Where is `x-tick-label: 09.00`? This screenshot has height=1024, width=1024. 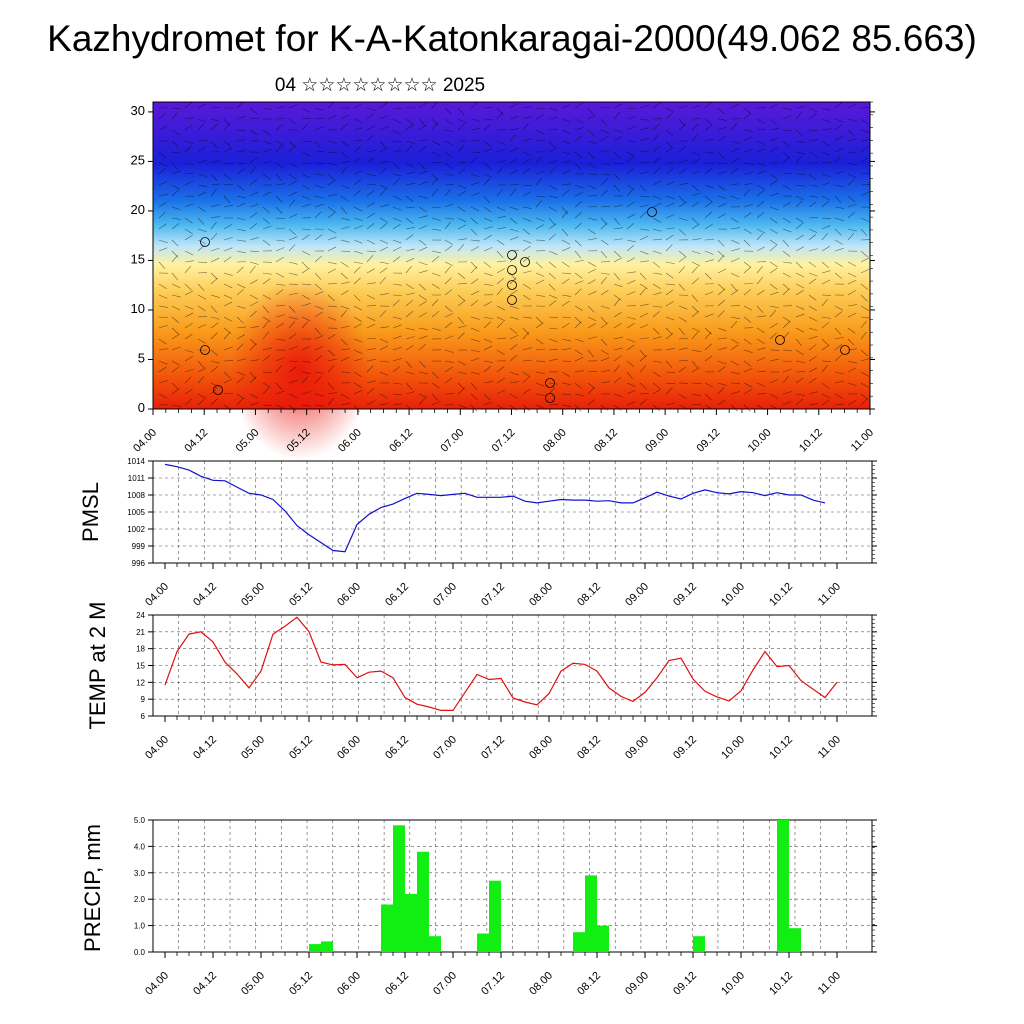
x-tick-label: 09.00 is located at coordinates (637, 984).